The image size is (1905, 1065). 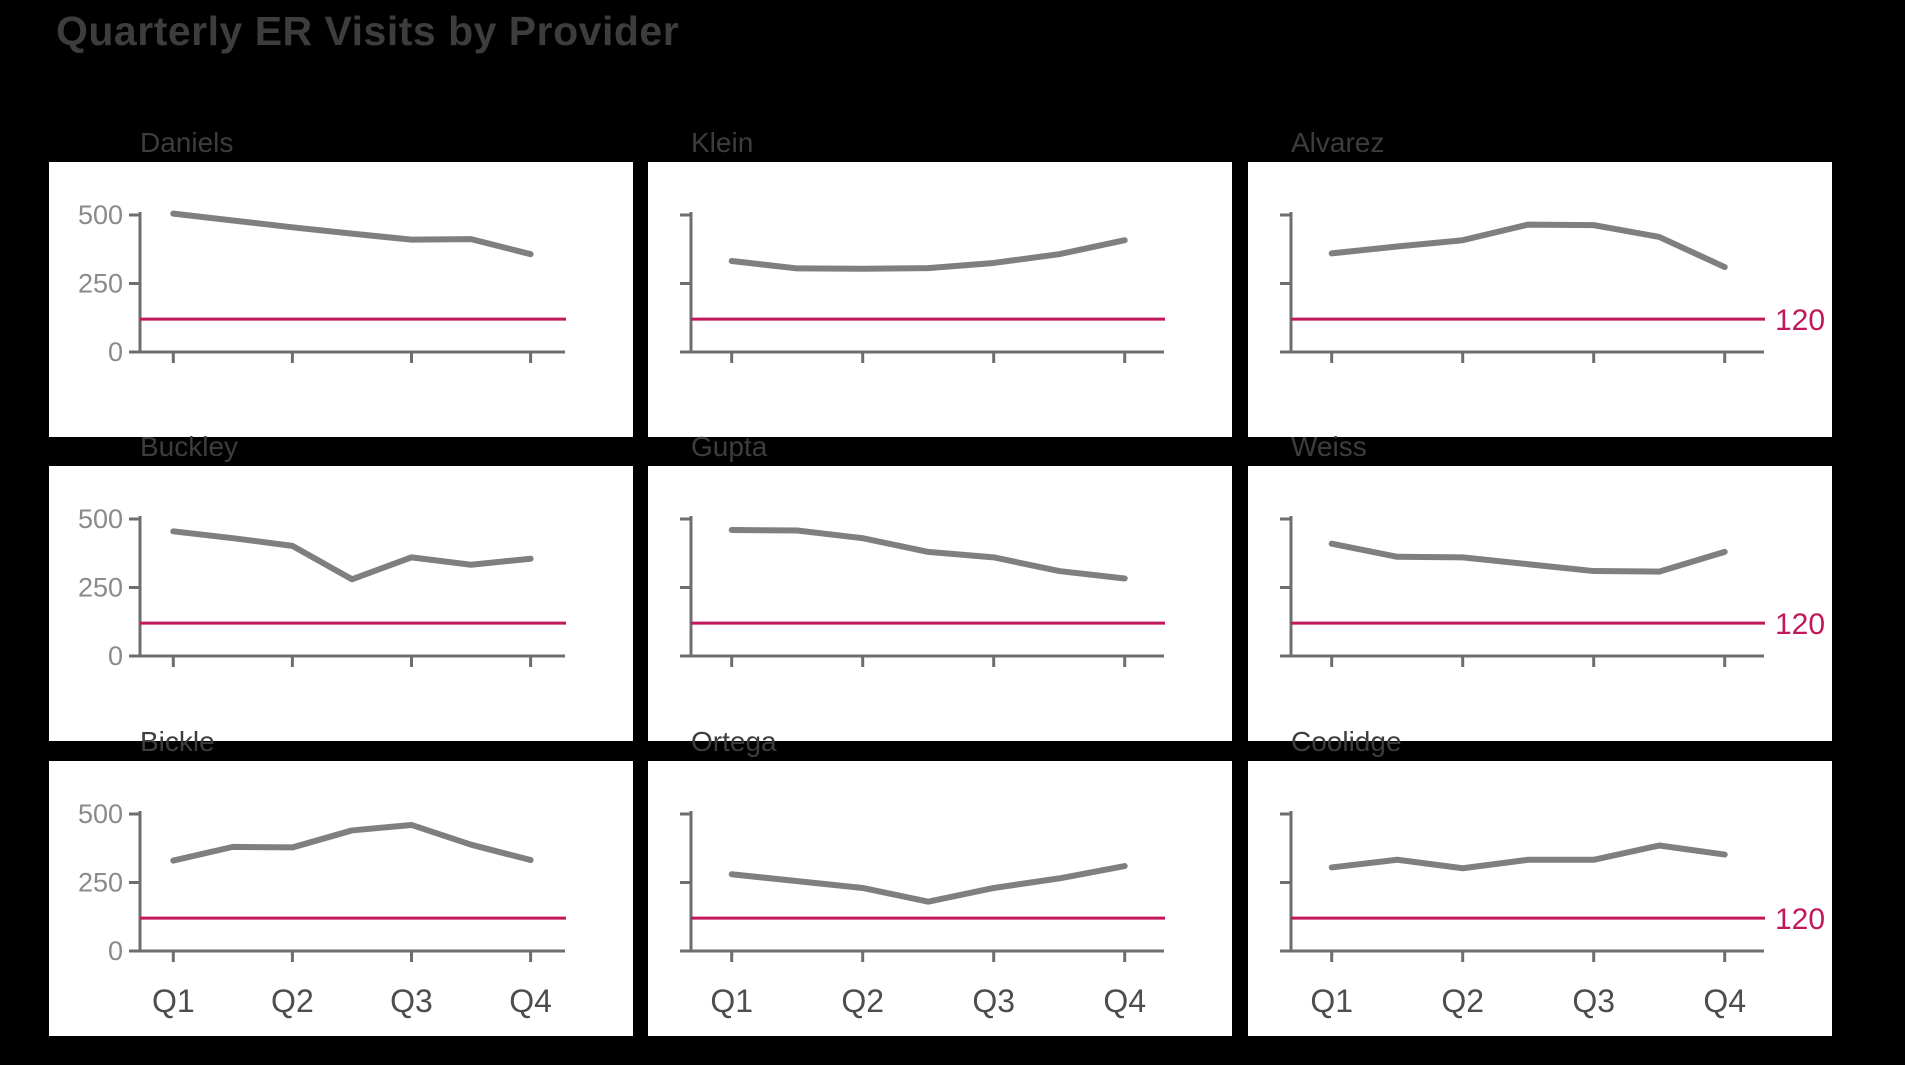 What do you see at coordinates (1540, 299) in the screenshot?
I see `panel-chart-alvarez: 120` at bounding box center [1540, 299].